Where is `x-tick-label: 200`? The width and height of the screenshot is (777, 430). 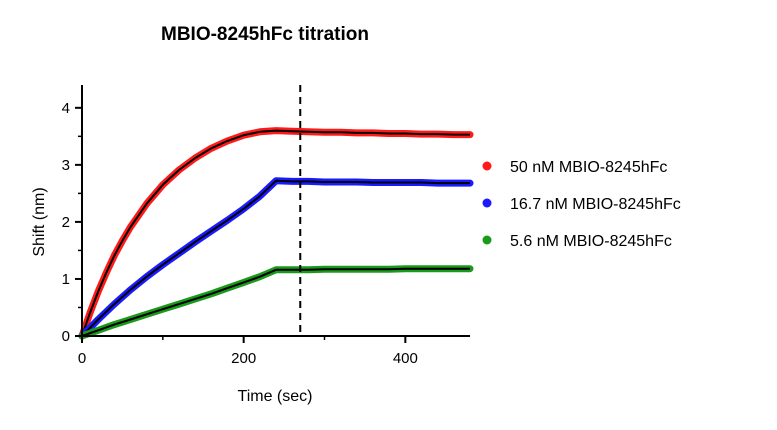
x-tick-label: 200 is located at coordinates (243, 358).